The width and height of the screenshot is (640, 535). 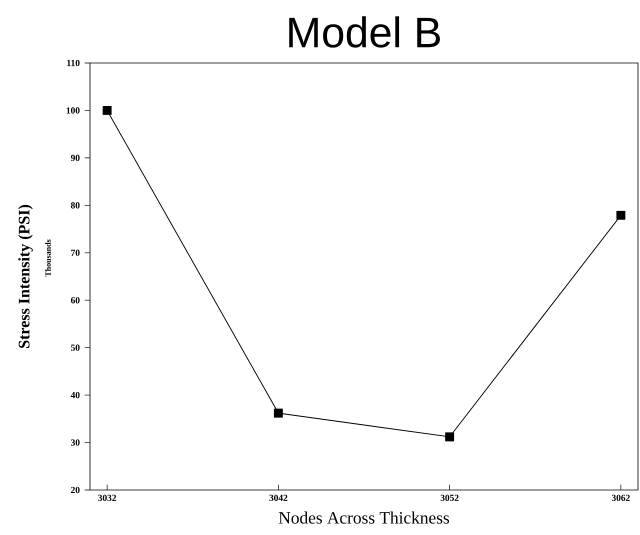 What do you see at coordinates (621, 497) in the screenshot?
I see `x-tick-label: 3062` at bounding box center [621, 497].